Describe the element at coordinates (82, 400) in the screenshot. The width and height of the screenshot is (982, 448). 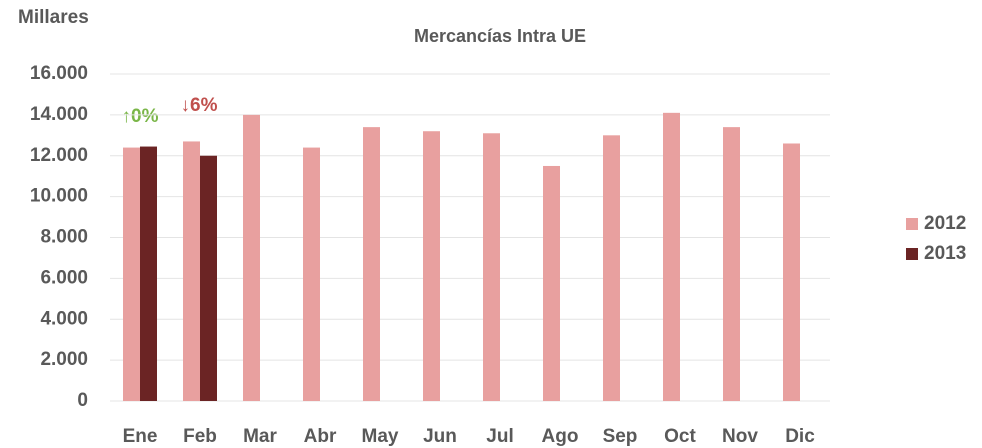
I see `y-tick-label: 0` at that location.